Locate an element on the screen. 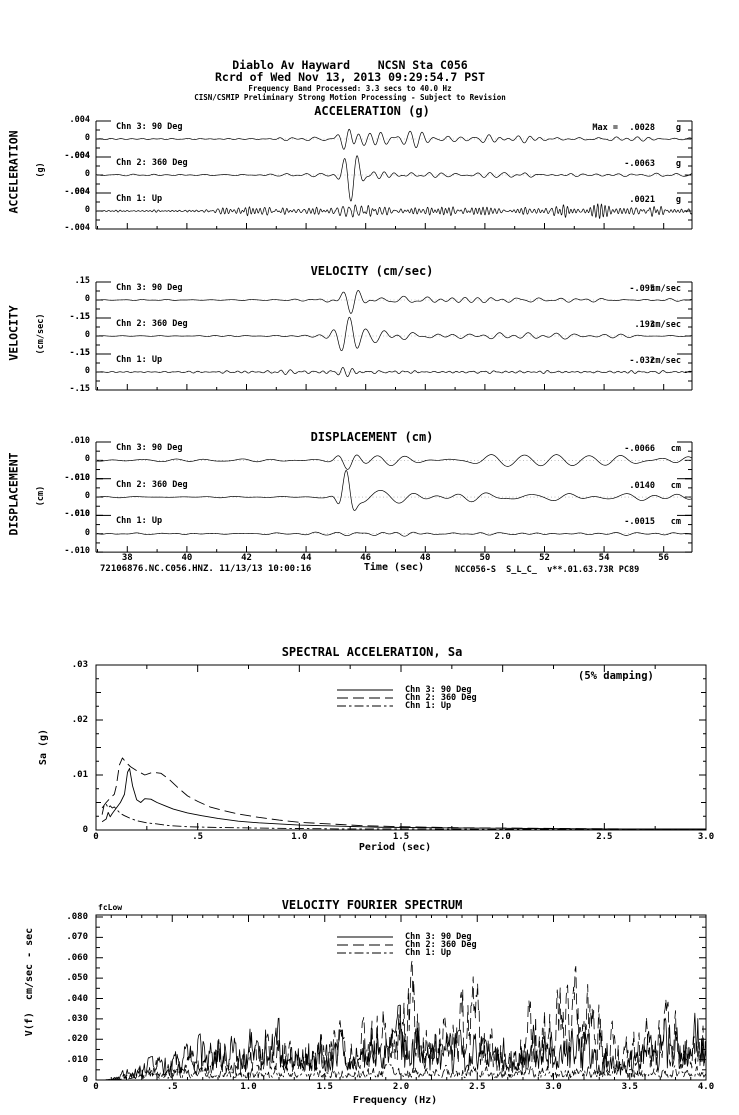 The height and width of the screenshot is (1115, 739). time-tick-label: 44 is located at coordinates (306, 558).